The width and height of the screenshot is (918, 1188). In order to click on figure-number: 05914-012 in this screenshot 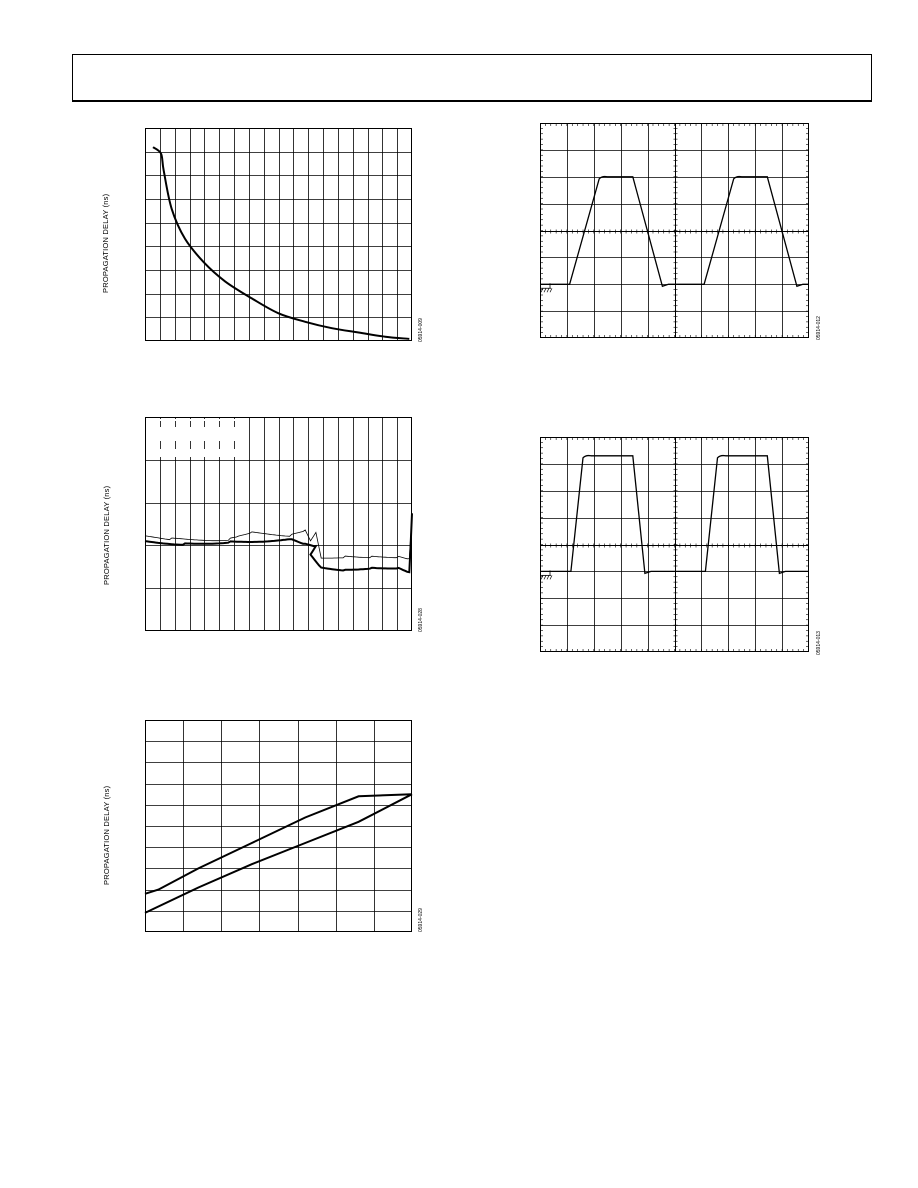, I will do `click(819, 328)`.